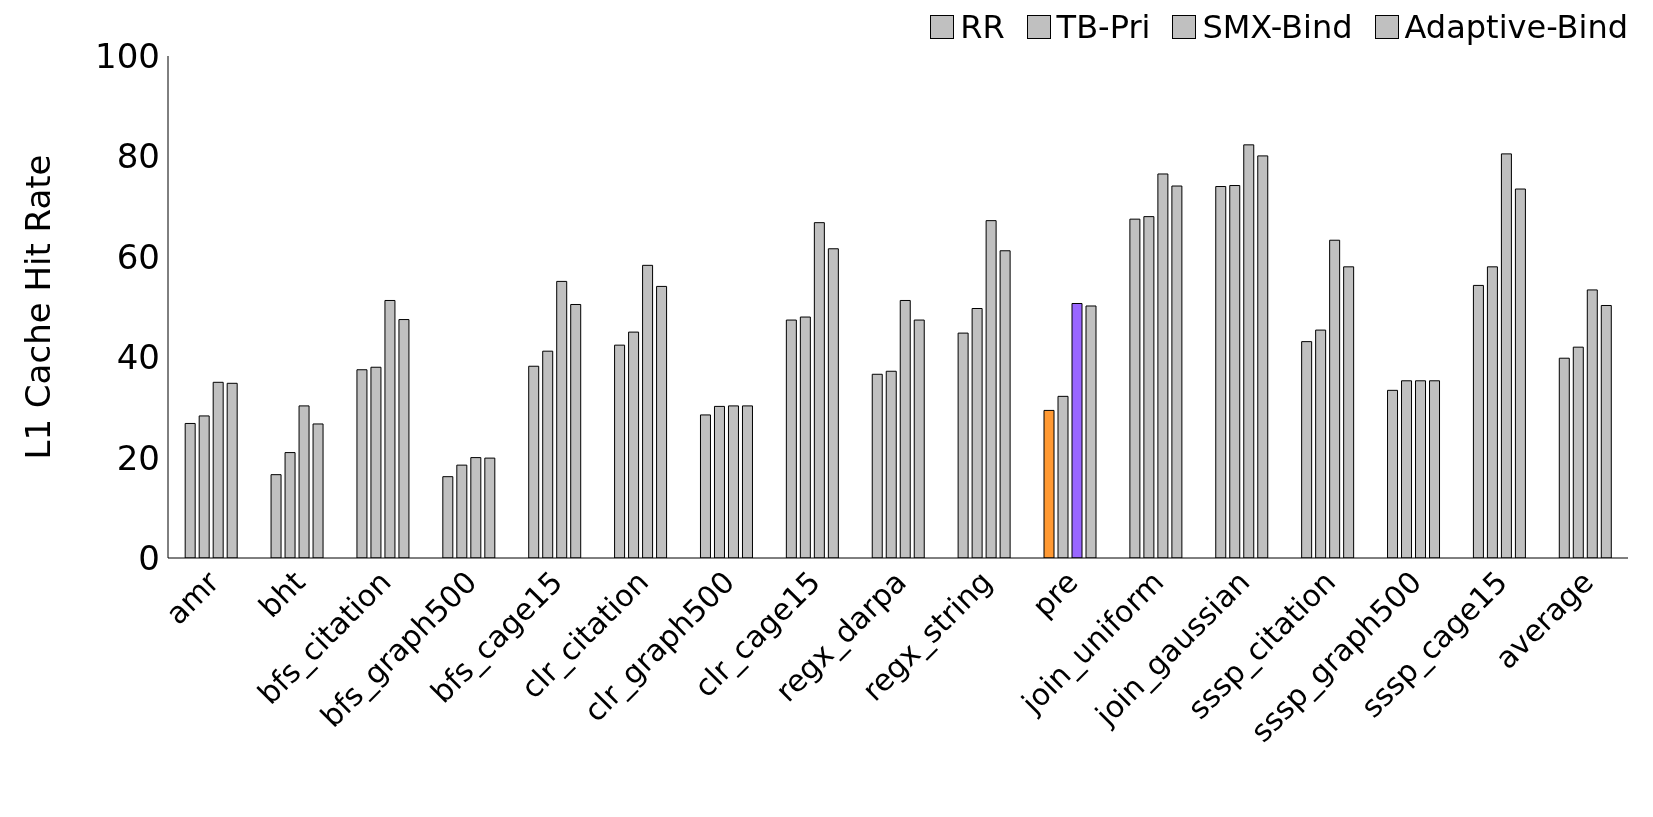 This screenshot has height=817, width=1653. What do you see at coordinates (149, 558) in the screenshot?
I see `y-tick-label: 0` at bounding box center [149, 558].